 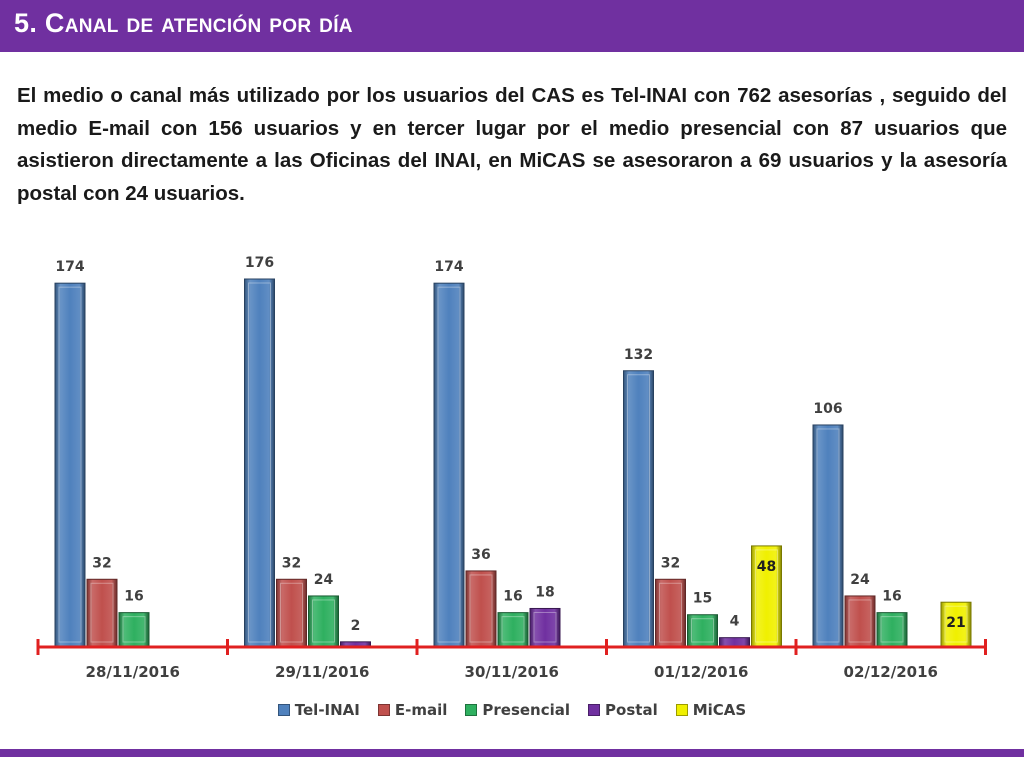 I want to click on data-label: 36, so click(x=480, y=555).